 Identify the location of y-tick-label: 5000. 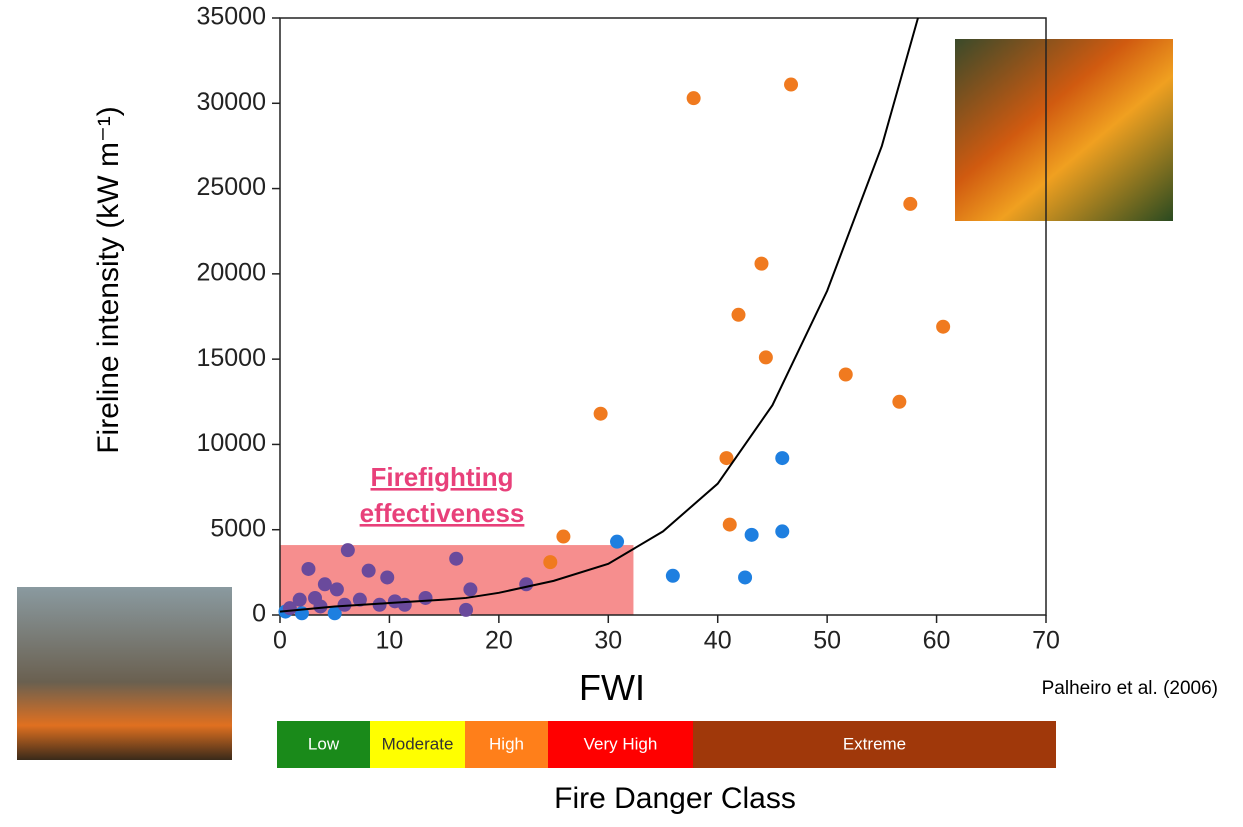
(238, 528).